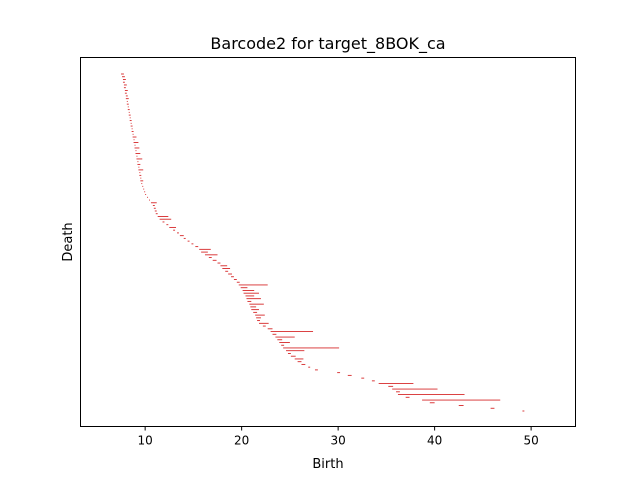 The height and width of the screenshot is (480, 640). Describe the element at coordinates (241, 441) in the screenshot. I see `x-tick-label: 20` at that location.